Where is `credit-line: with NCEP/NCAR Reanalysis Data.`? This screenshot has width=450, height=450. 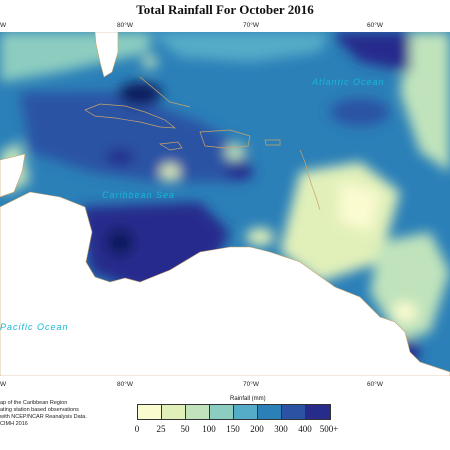
credit-line: with NCEP/NCAR Reanalysis Data. is located at coordinates (43, 417).